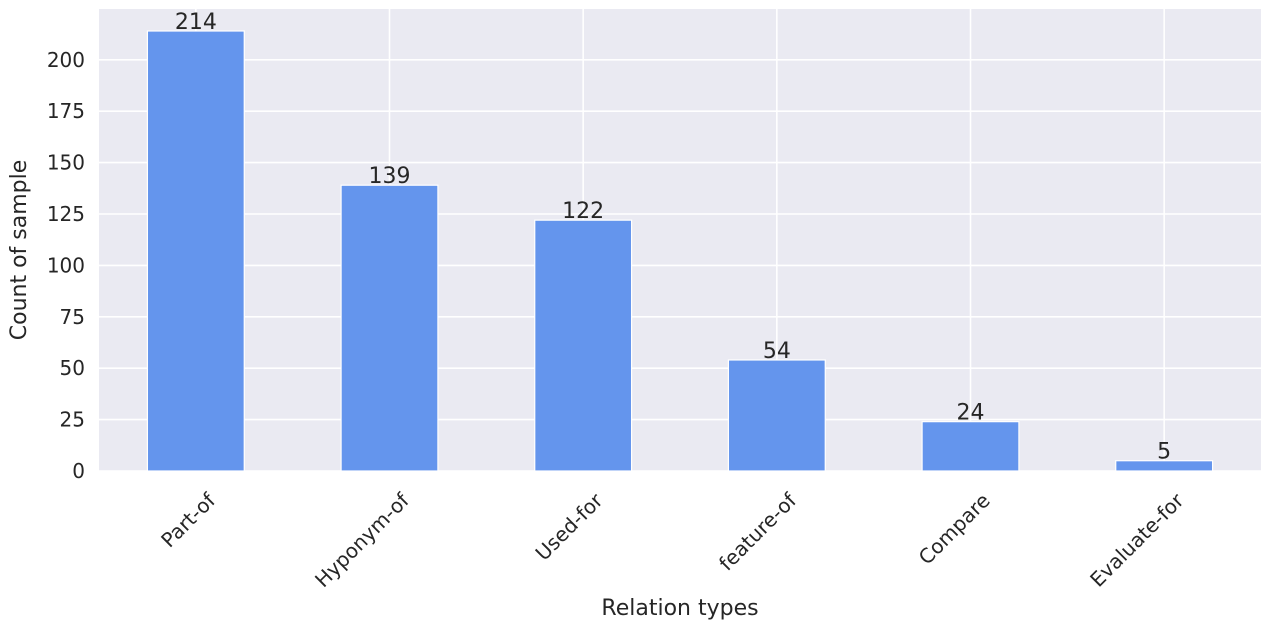 The height and width of the screenshot is (629, 1270). I want to click on bar-part-of, so click(195, 251).